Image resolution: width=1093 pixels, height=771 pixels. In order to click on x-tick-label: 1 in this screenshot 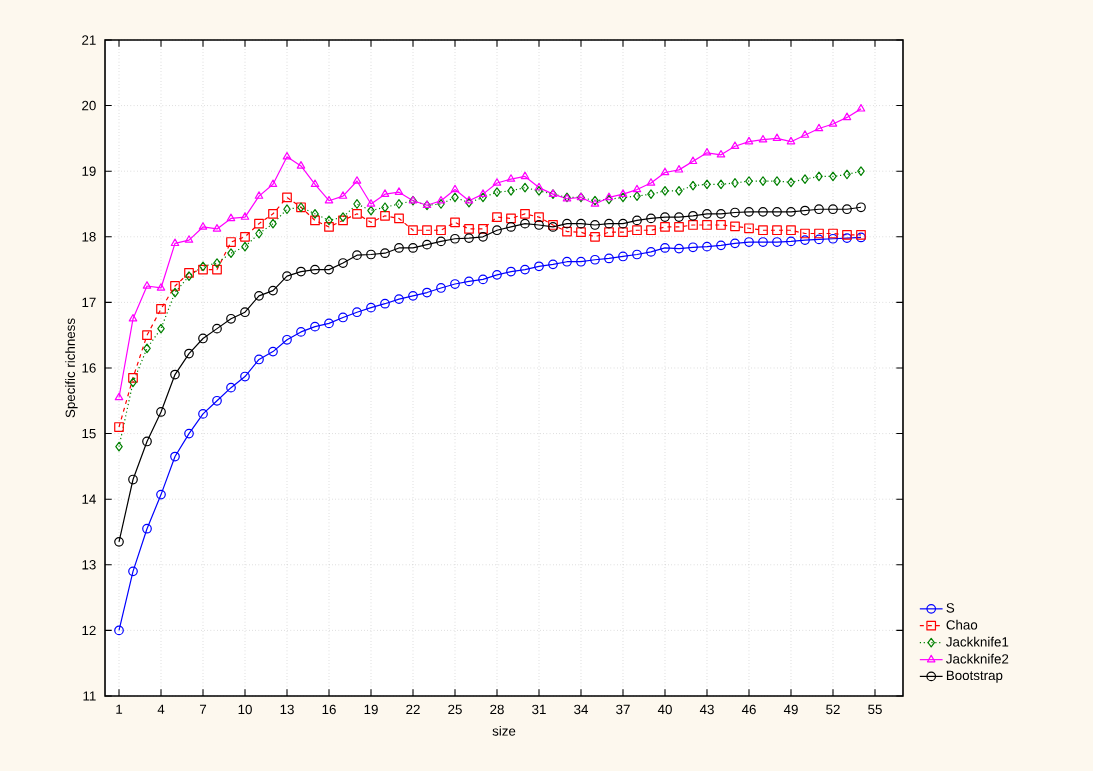, I will do `click(119, 709)`.